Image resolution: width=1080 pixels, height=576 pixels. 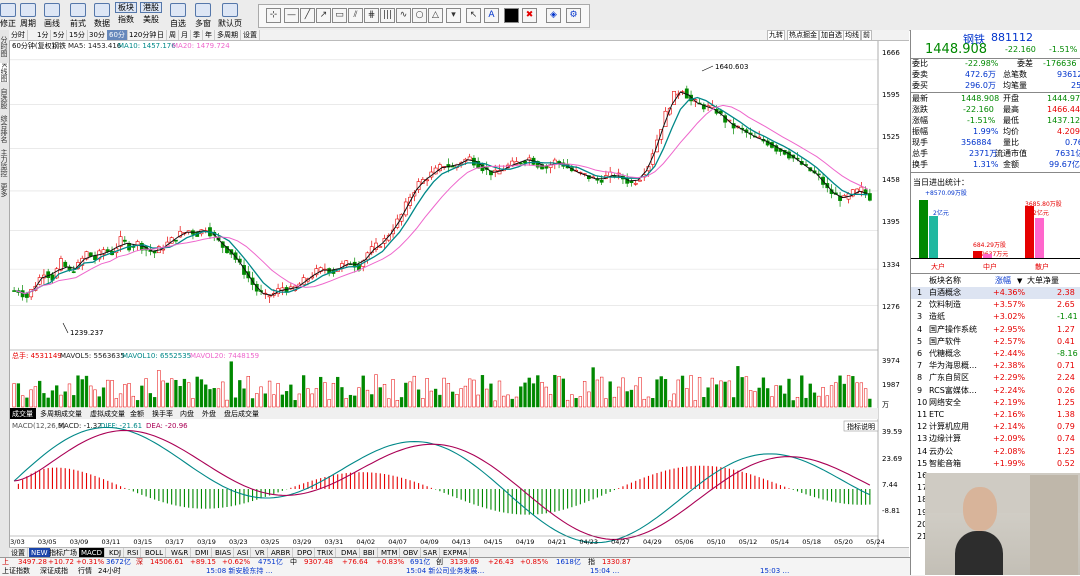 I want to click on toolbar-btn-4: 数据, so click(x=102, y=15).